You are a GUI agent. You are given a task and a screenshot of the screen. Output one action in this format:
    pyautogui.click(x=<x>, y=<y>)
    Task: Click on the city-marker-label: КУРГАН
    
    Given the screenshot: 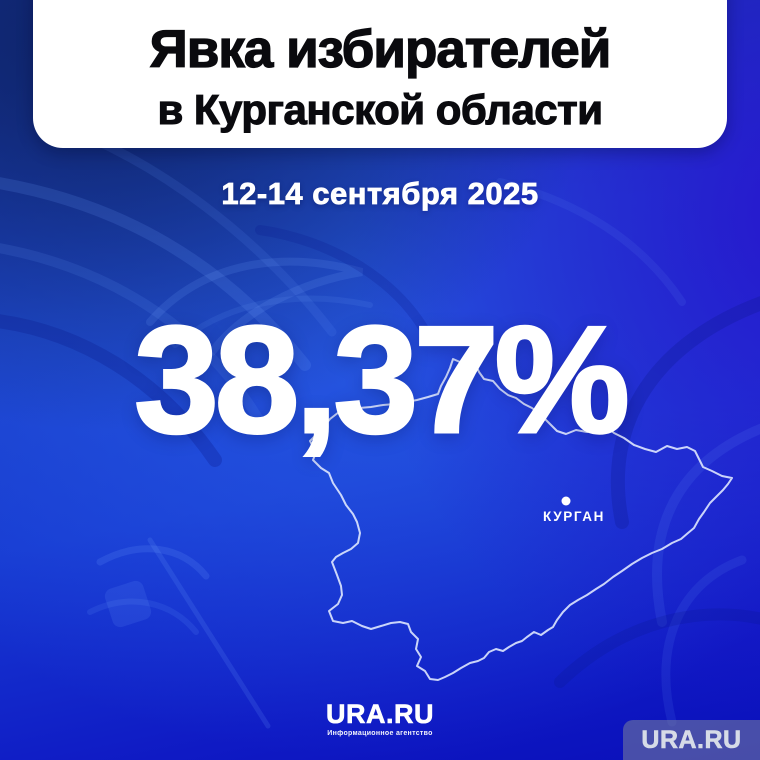 What is the action you would take?
    pyautogui.click(x=574, y=516)
    